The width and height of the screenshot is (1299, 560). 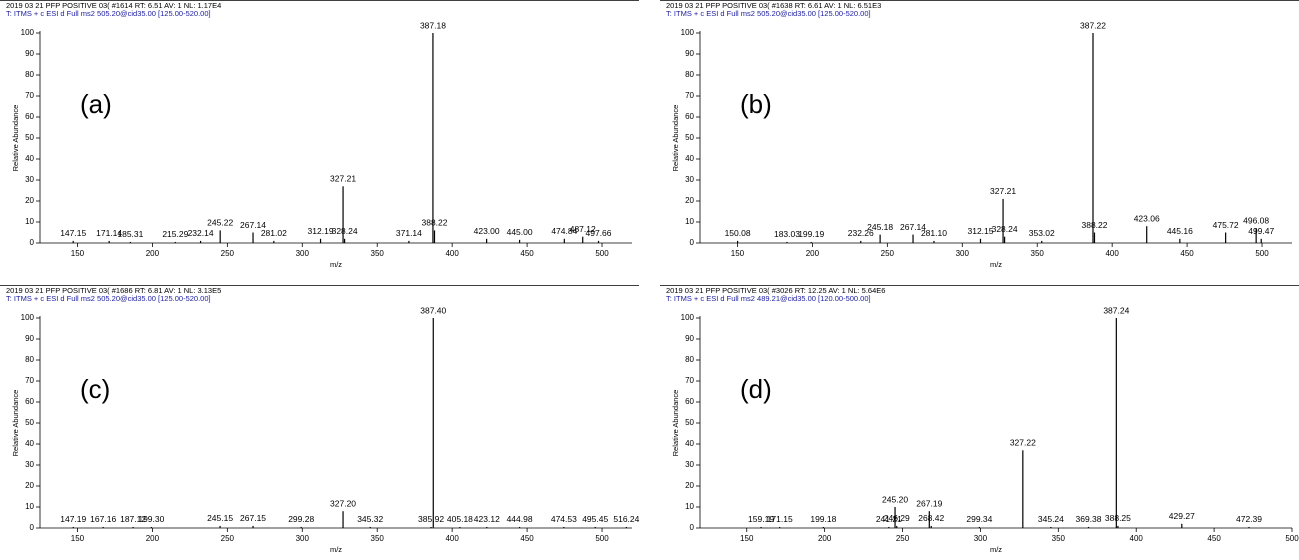 I want to click on peak-label: 496.08, so click(x=1256, y=221).